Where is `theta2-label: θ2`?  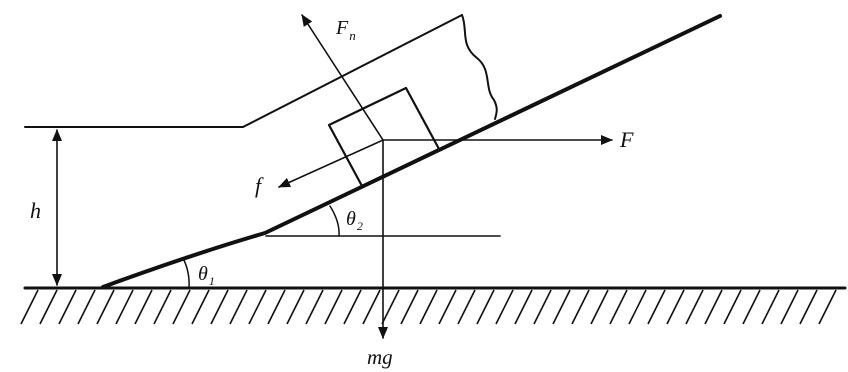
theta2-label: θ2 is located at coordinates (354, 220).